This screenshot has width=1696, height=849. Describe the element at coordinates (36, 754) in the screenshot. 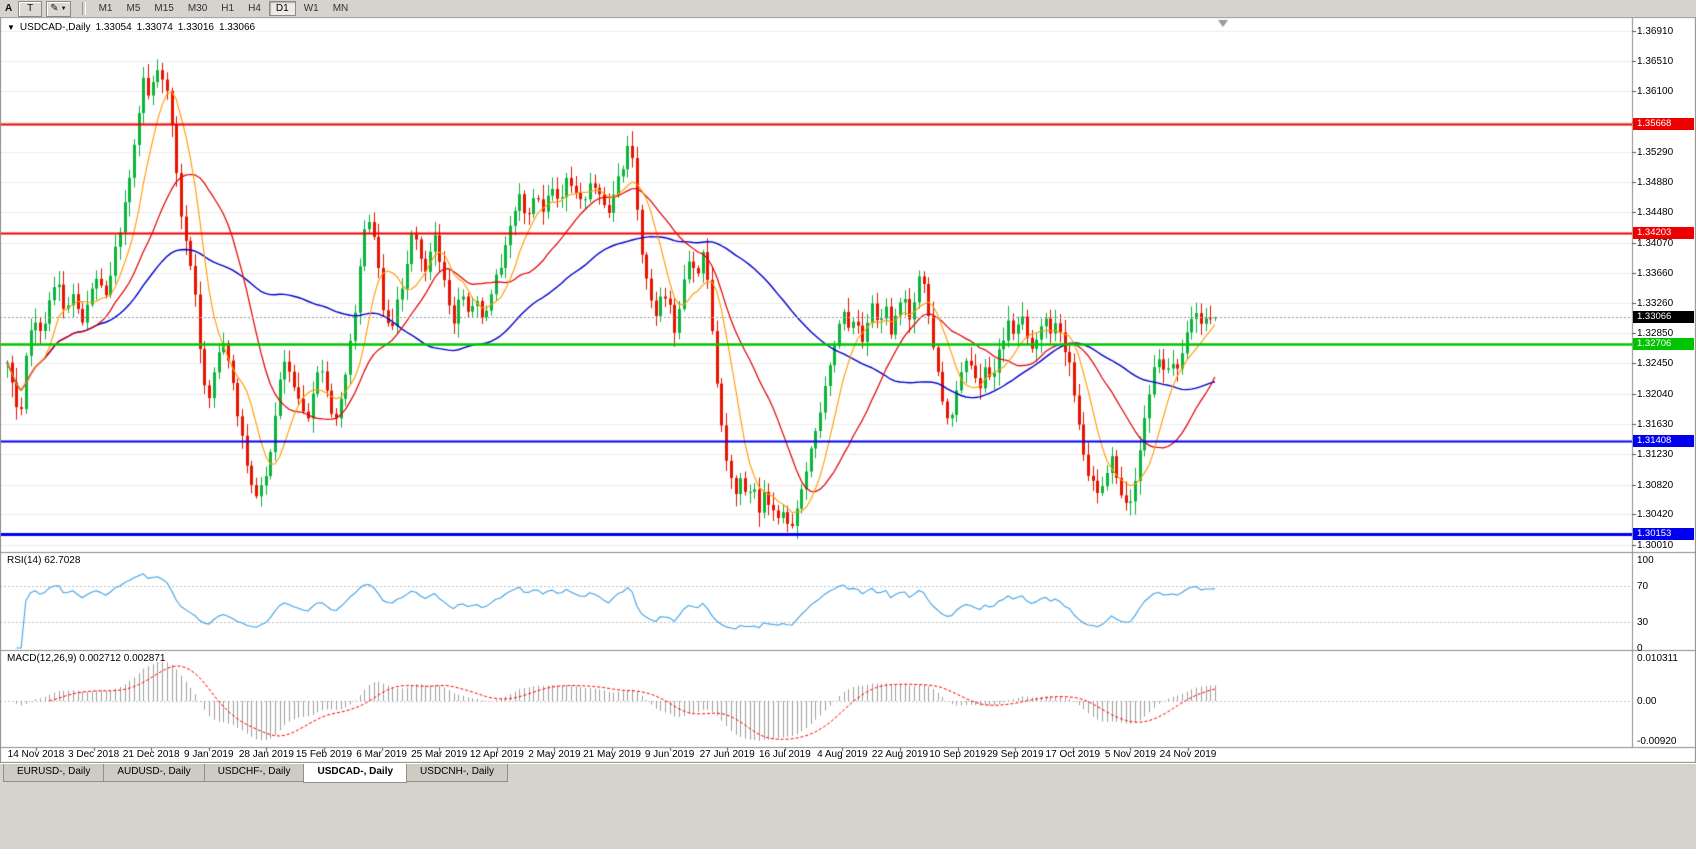

I see `date-axis-label: 14 Nov 2018` at that location.